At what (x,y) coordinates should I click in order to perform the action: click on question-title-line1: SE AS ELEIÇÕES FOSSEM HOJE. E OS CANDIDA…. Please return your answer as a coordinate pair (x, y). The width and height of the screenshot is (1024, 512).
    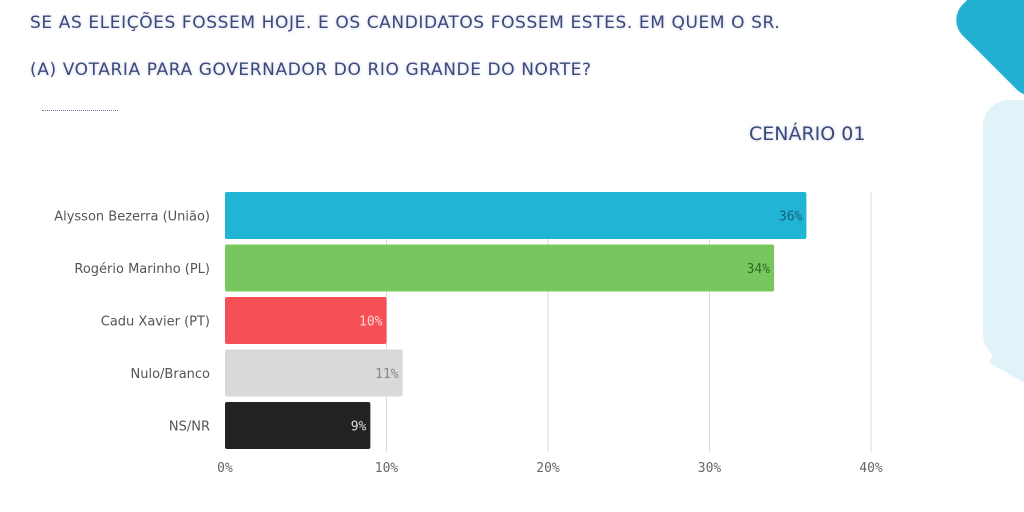
    Looking at the image, I should click on (405, 23).